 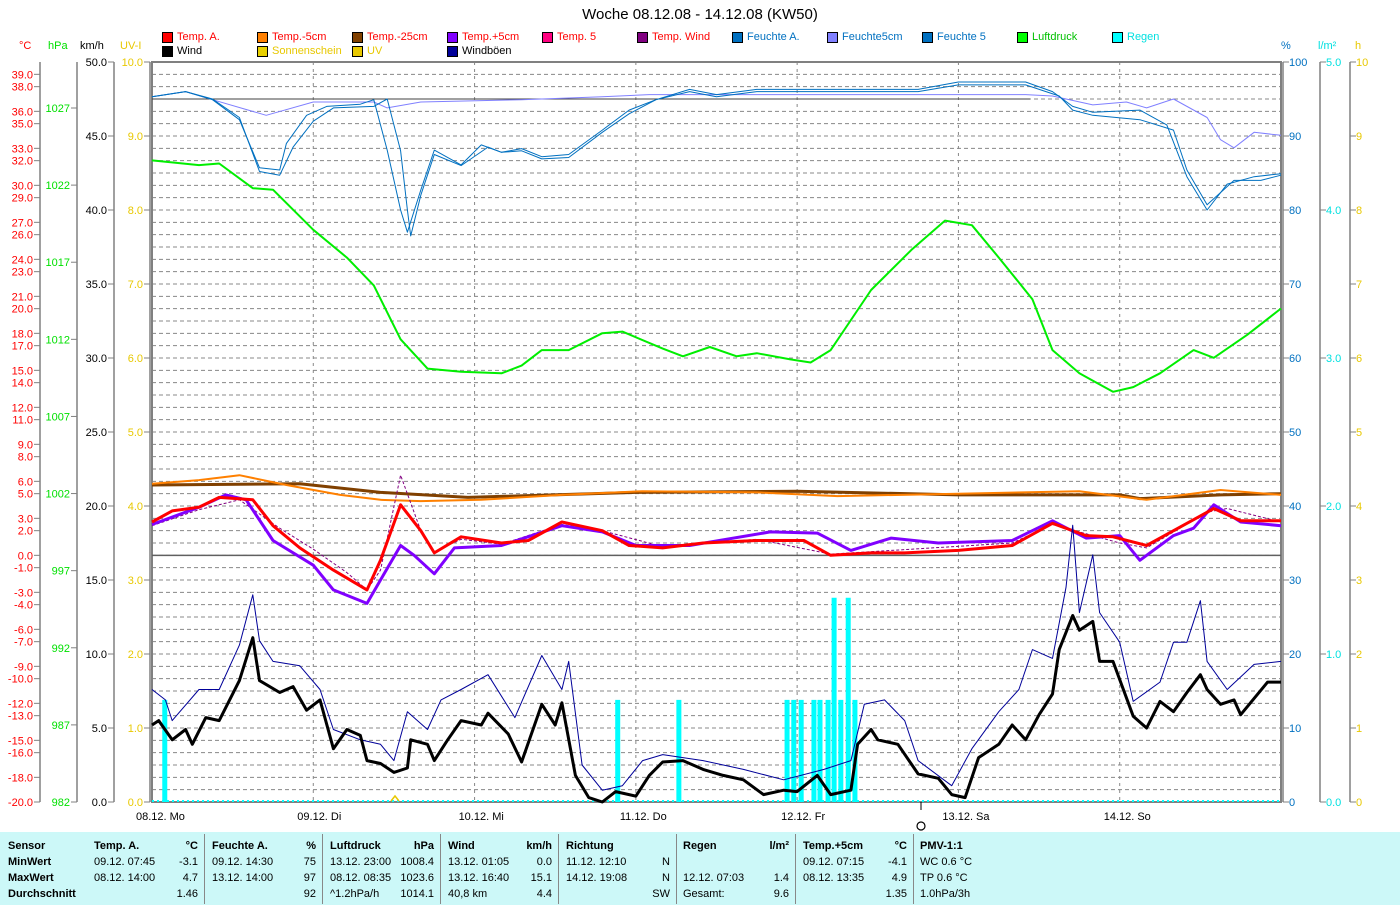 I want to click on axis-label-wind: 5.0, so click(x=99, y=729).